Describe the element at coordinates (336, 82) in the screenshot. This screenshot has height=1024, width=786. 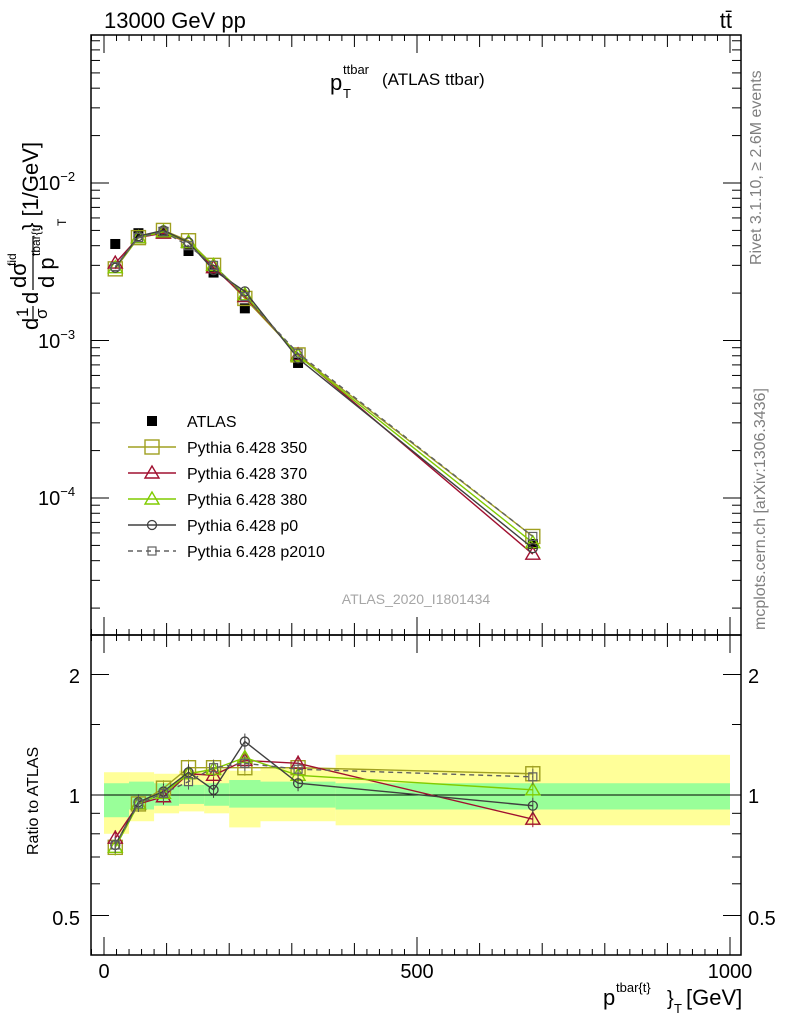
I see `title-main: p` at that location.